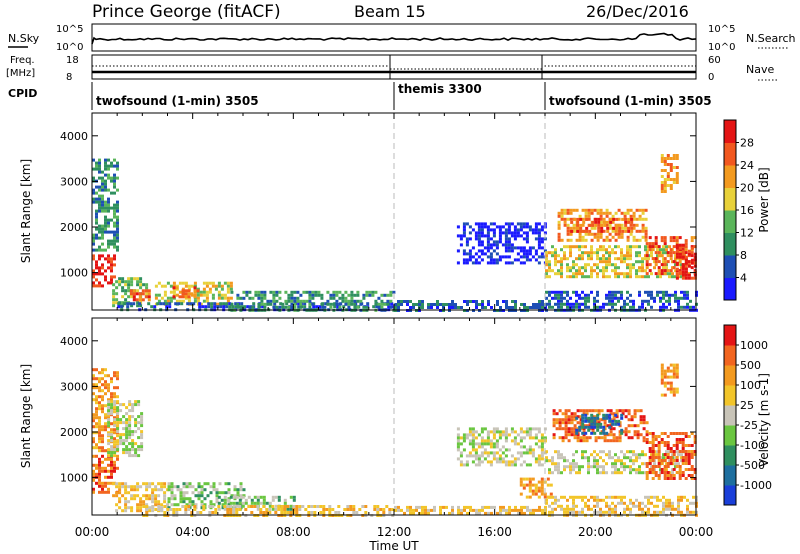 Image resolution: width=800 pixels, height=554 pixels. I want to click on x-tick-label: 08:00, so click(293, 532).